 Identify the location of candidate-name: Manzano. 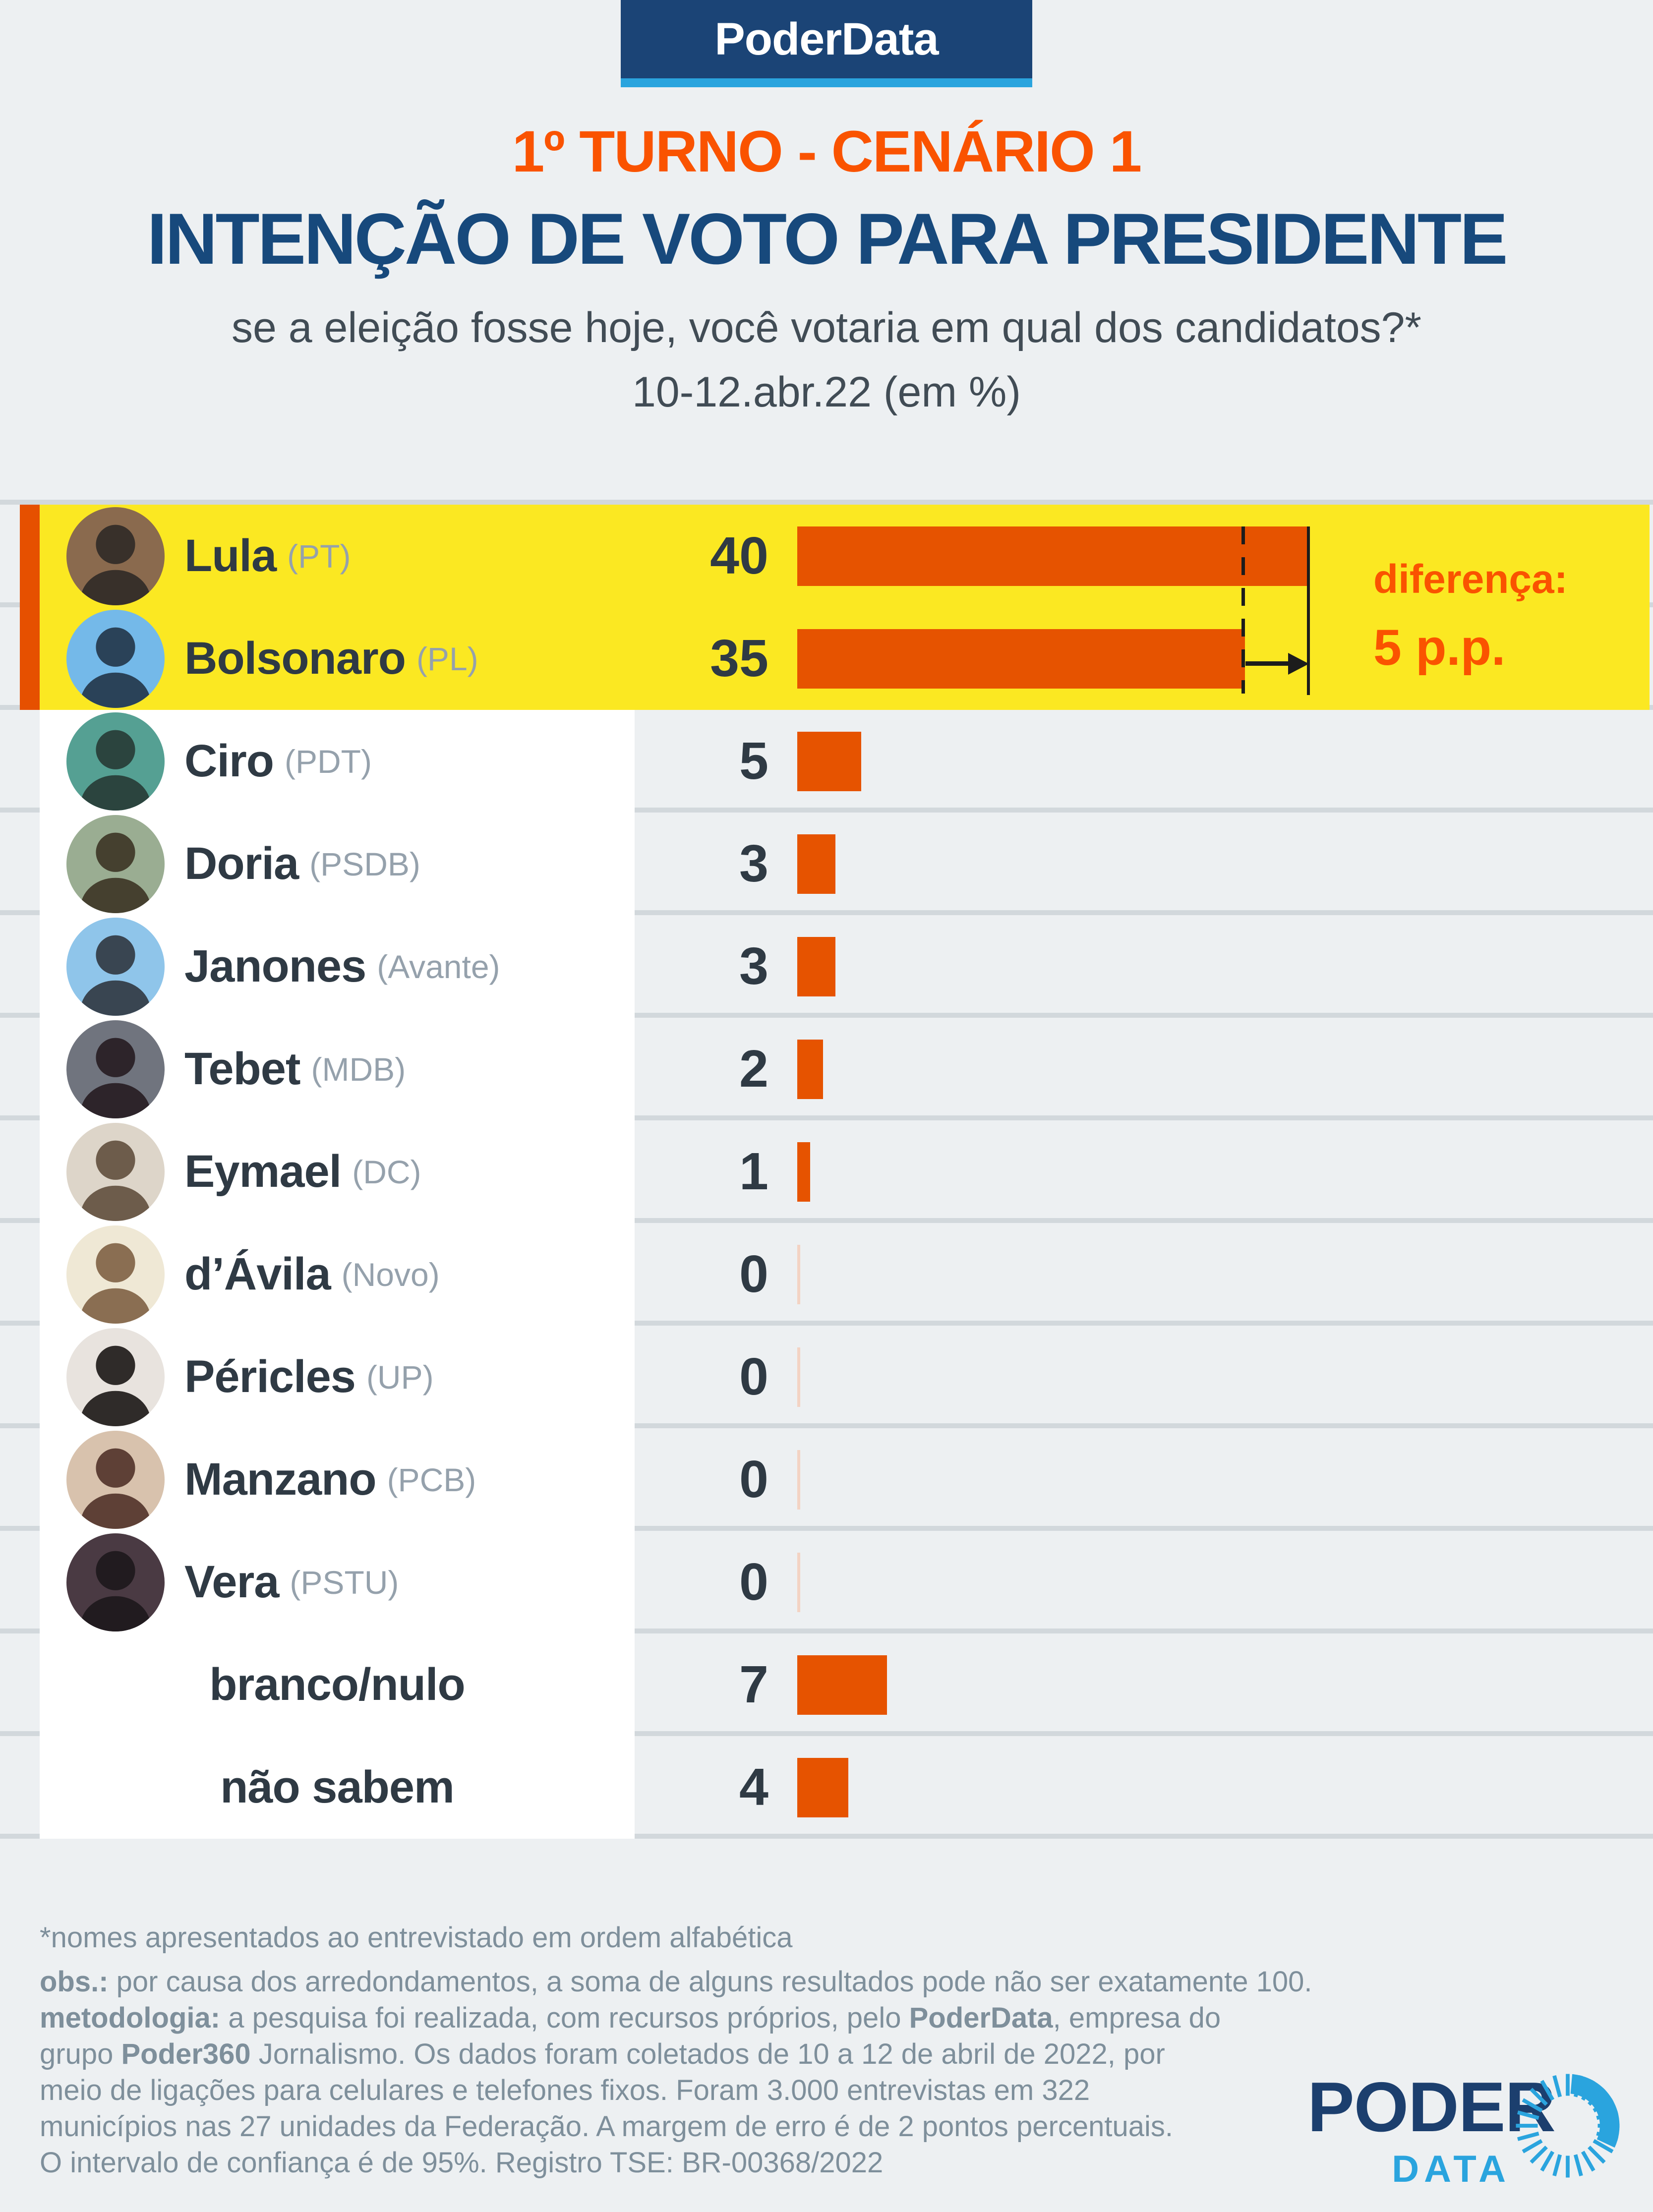
(280, 1479).